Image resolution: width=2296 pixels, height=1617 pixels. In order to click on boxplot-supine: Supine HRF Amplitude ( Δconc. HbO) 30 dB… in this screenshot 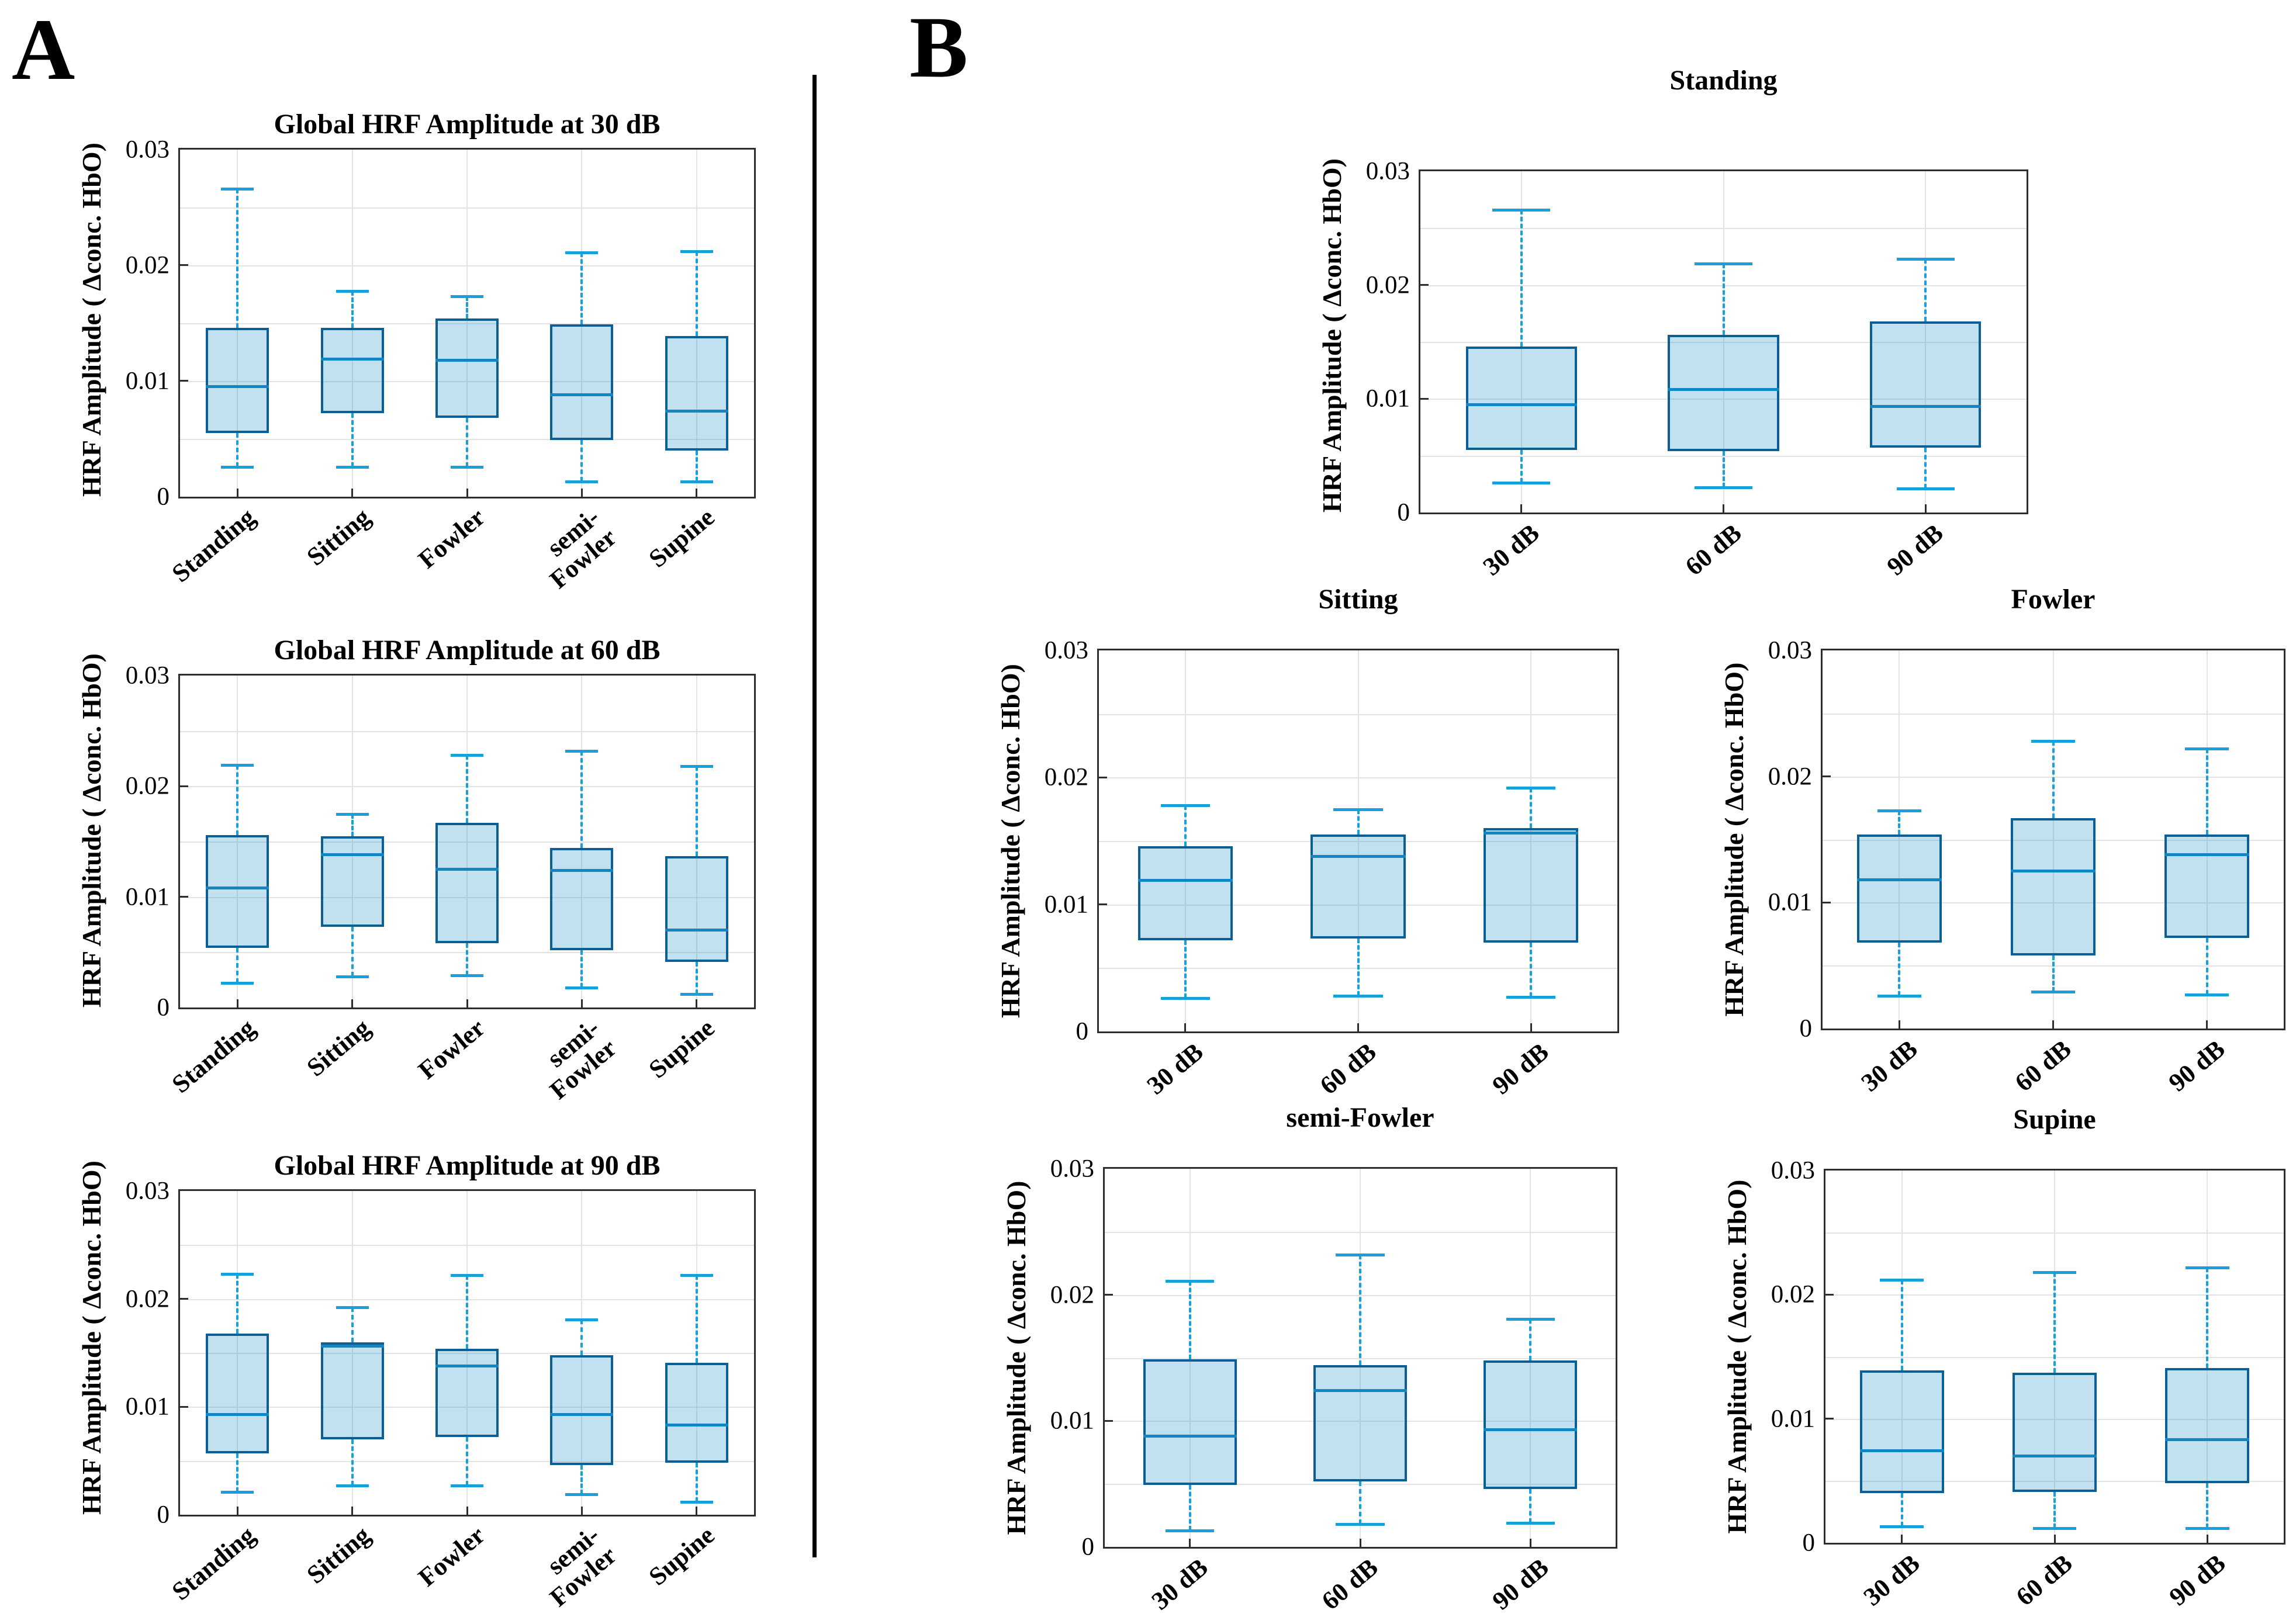, I will do `click(2003, 1357)`.